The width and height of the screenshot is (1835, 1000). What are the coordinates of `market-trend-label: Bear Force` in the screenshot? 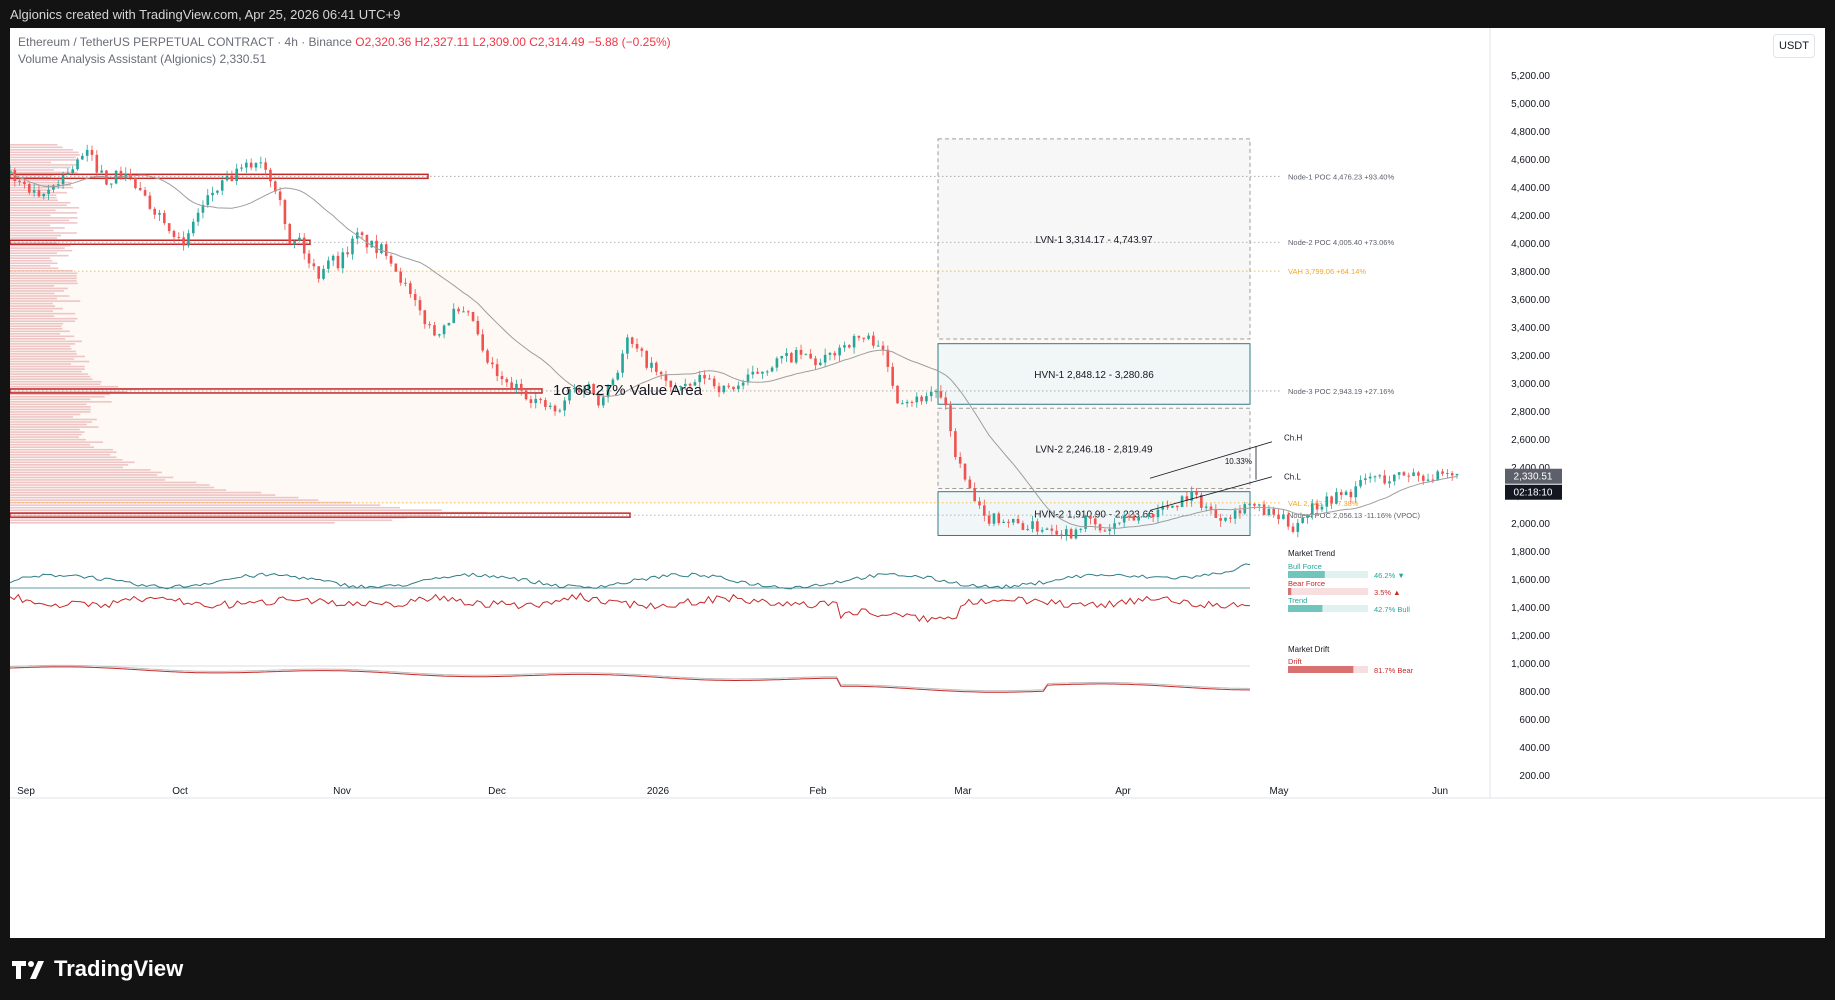 It's located at (1306, 583).